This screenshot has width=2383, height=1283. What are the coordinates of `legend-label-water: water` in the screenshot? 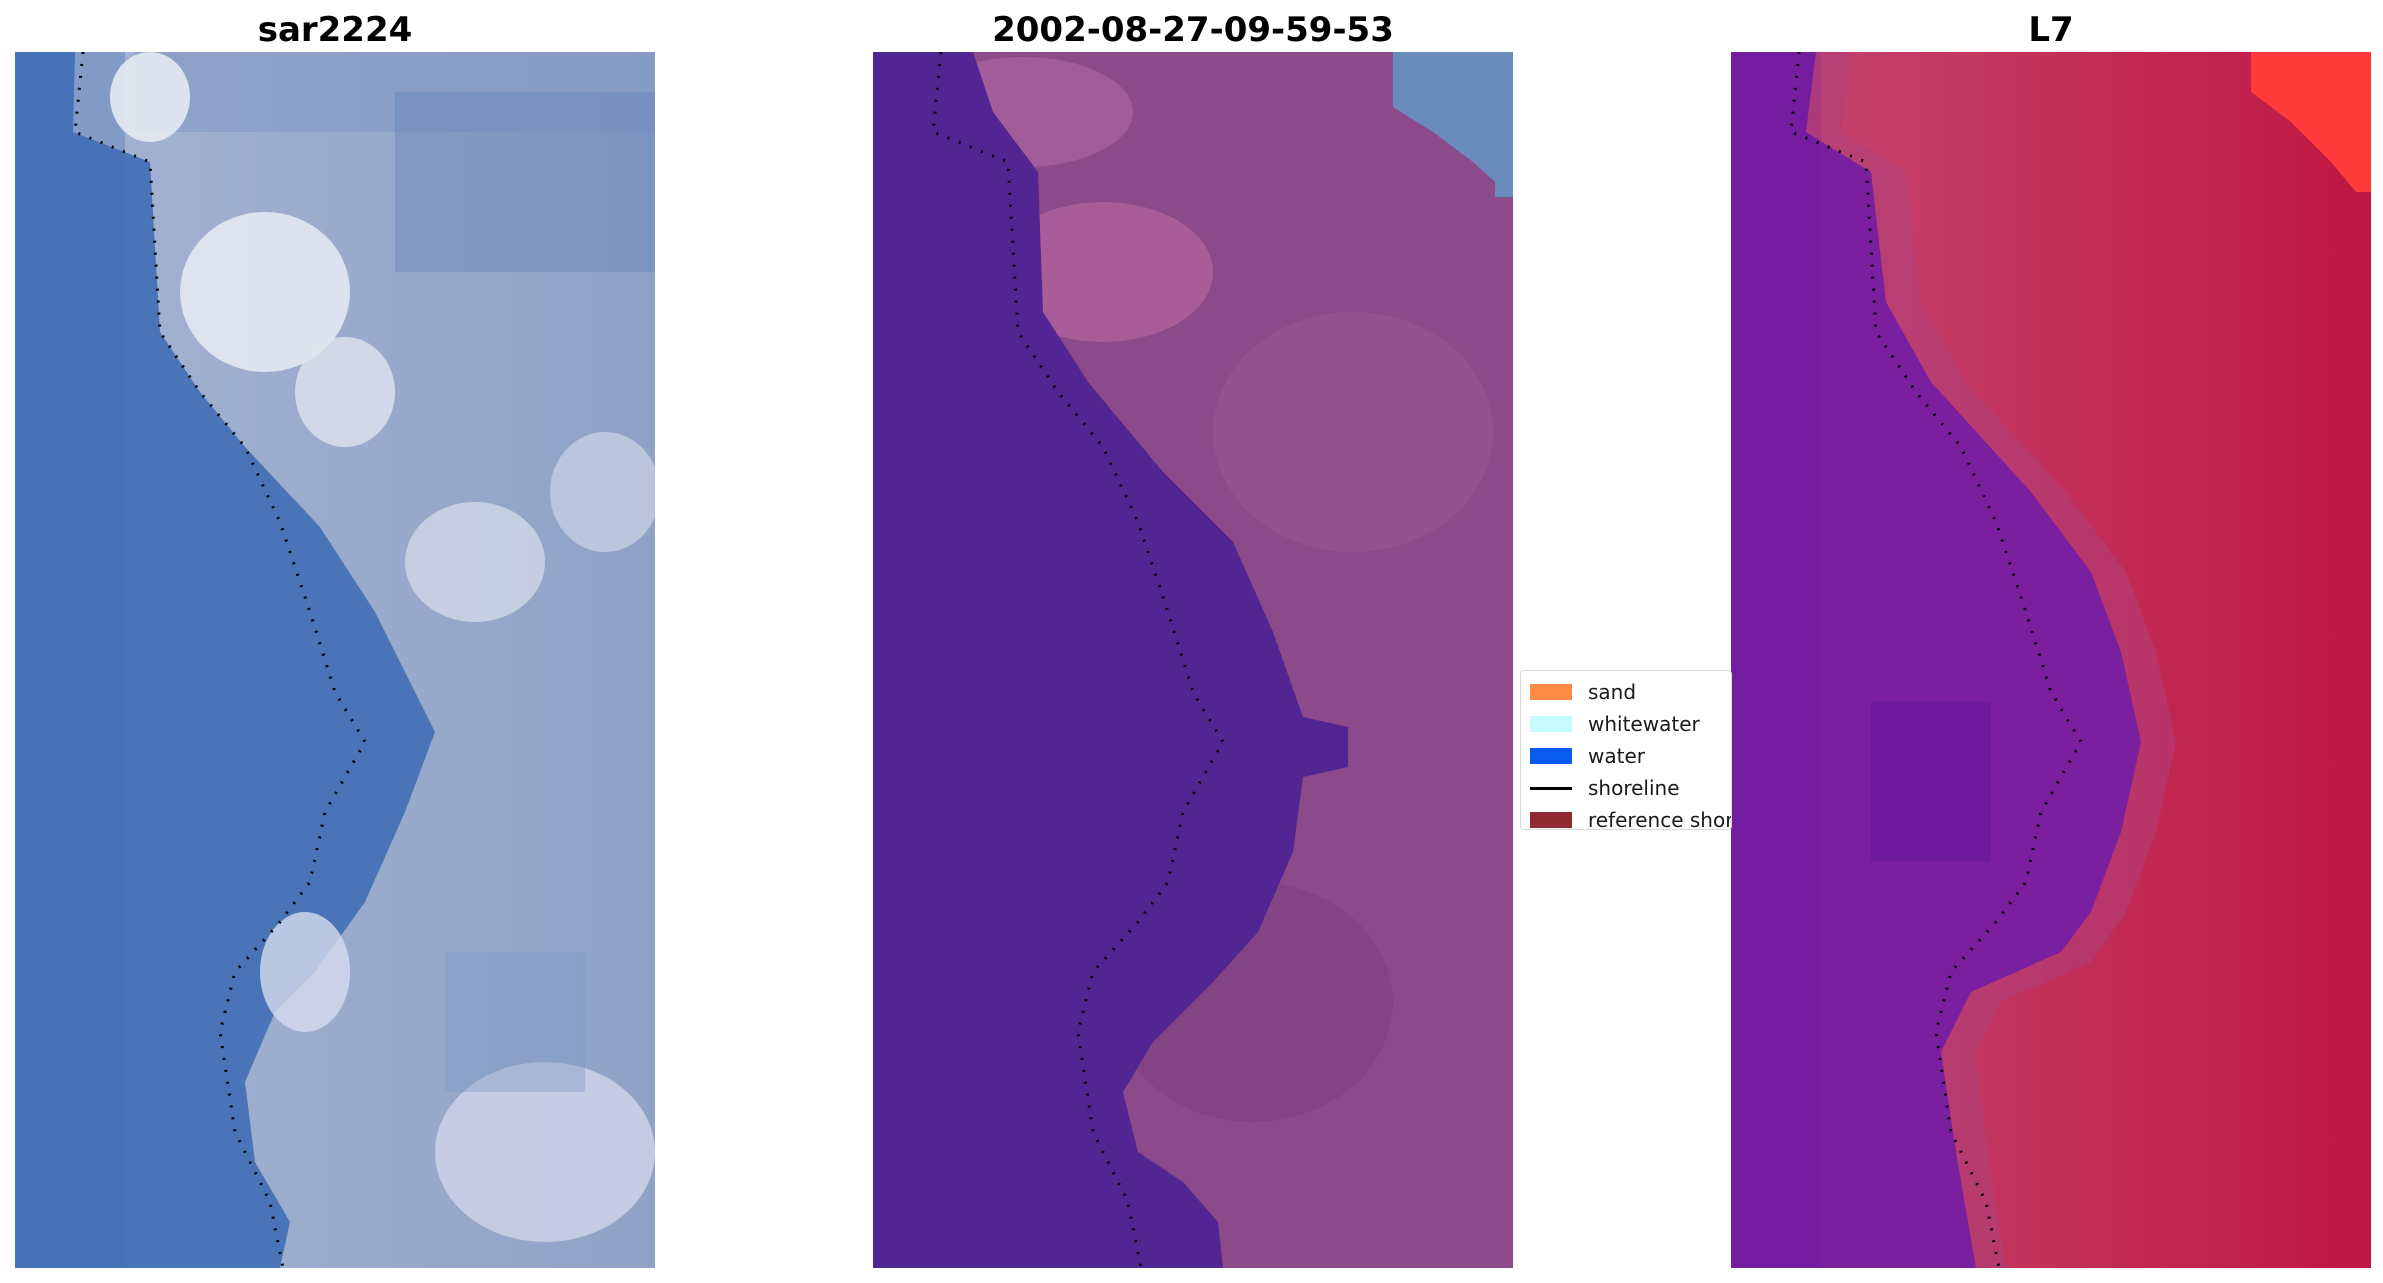 It's located at (1616, 756).